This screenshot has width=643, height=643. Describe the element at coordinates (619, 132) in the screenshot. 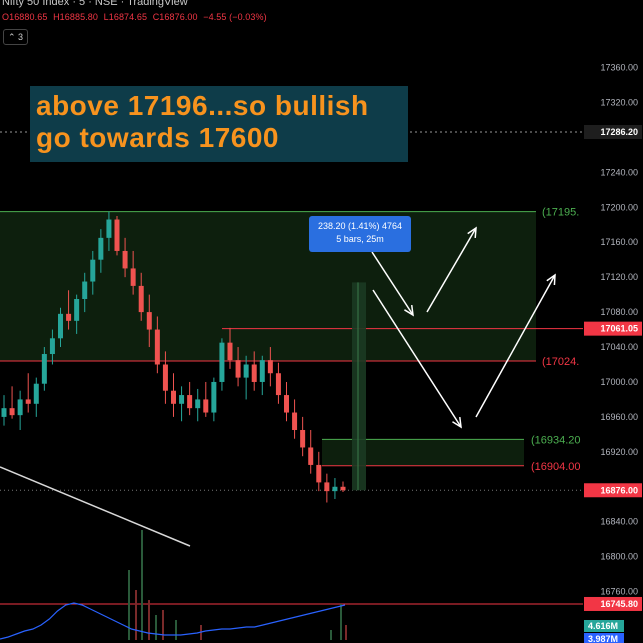

I see `price-tag-label: 17286.20` at that location.